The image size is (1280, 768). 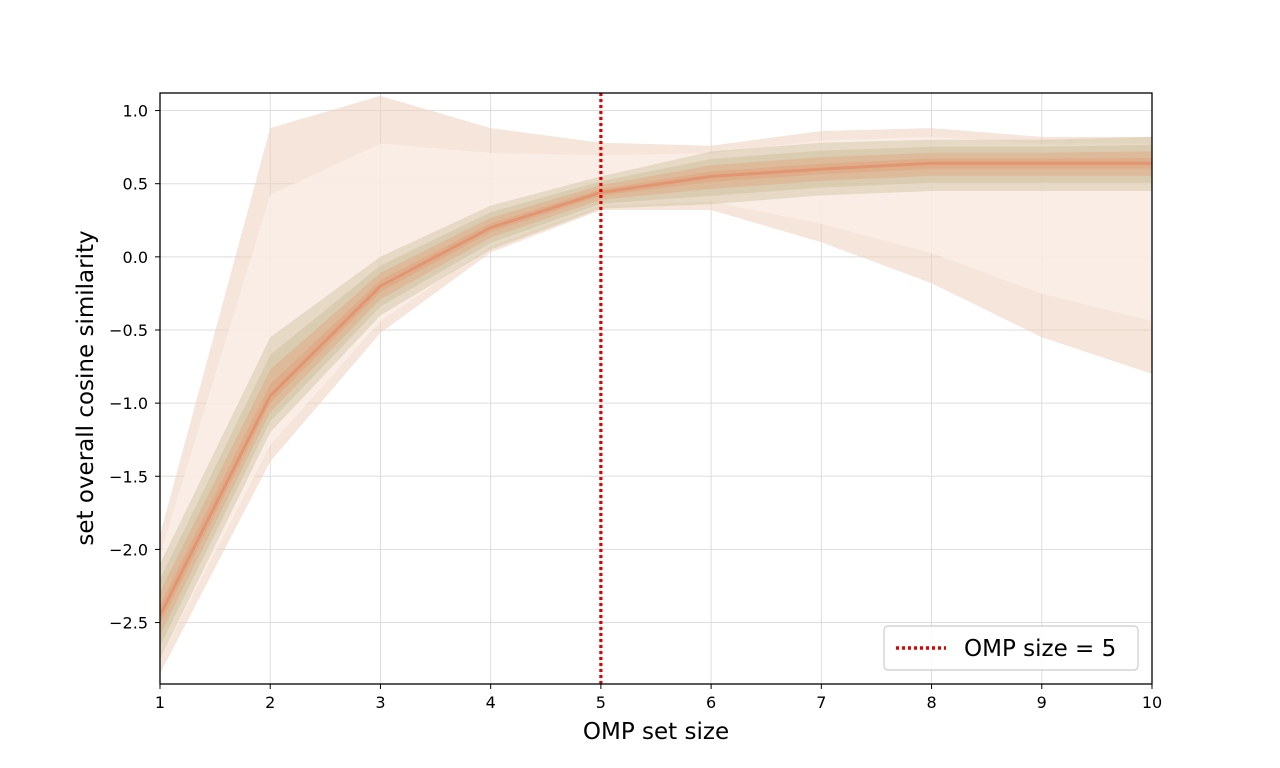 I want to click on y-axis-label: set overall cosine similarity, so click(x=86, y=387).